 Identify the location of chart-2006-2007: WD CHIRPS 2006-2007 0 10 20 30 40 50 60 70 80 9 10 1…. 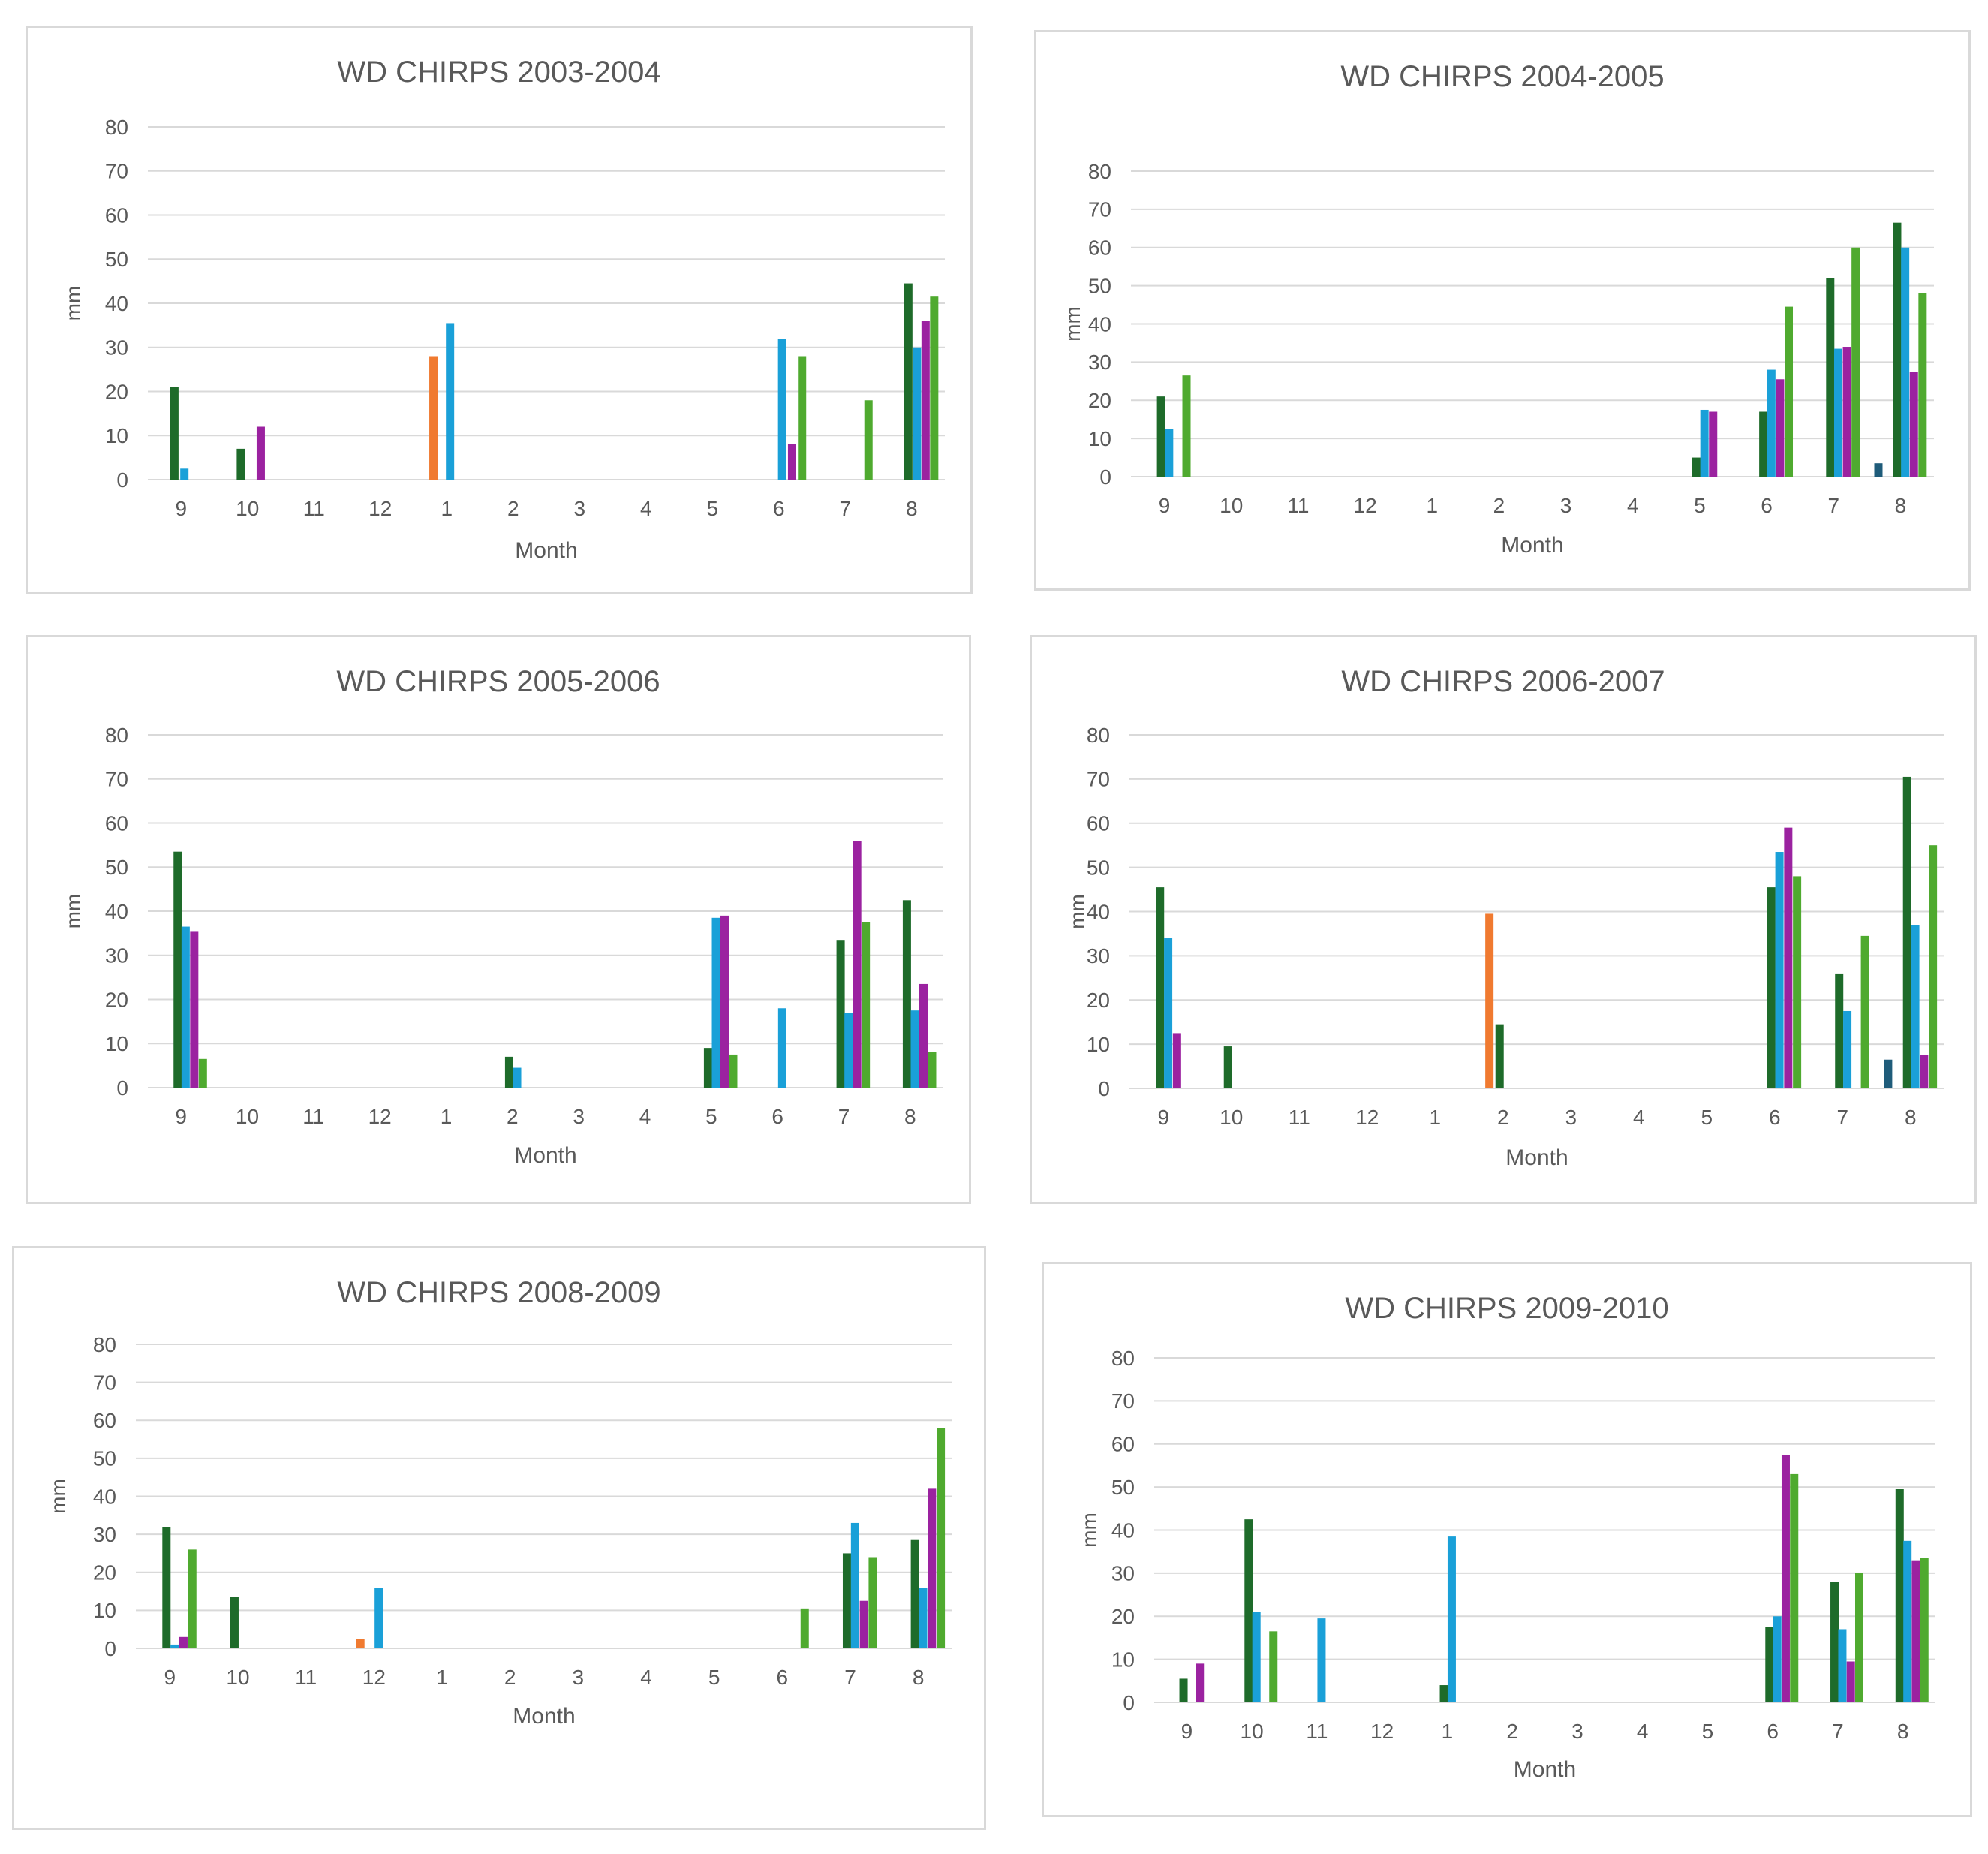
(1505, 917).